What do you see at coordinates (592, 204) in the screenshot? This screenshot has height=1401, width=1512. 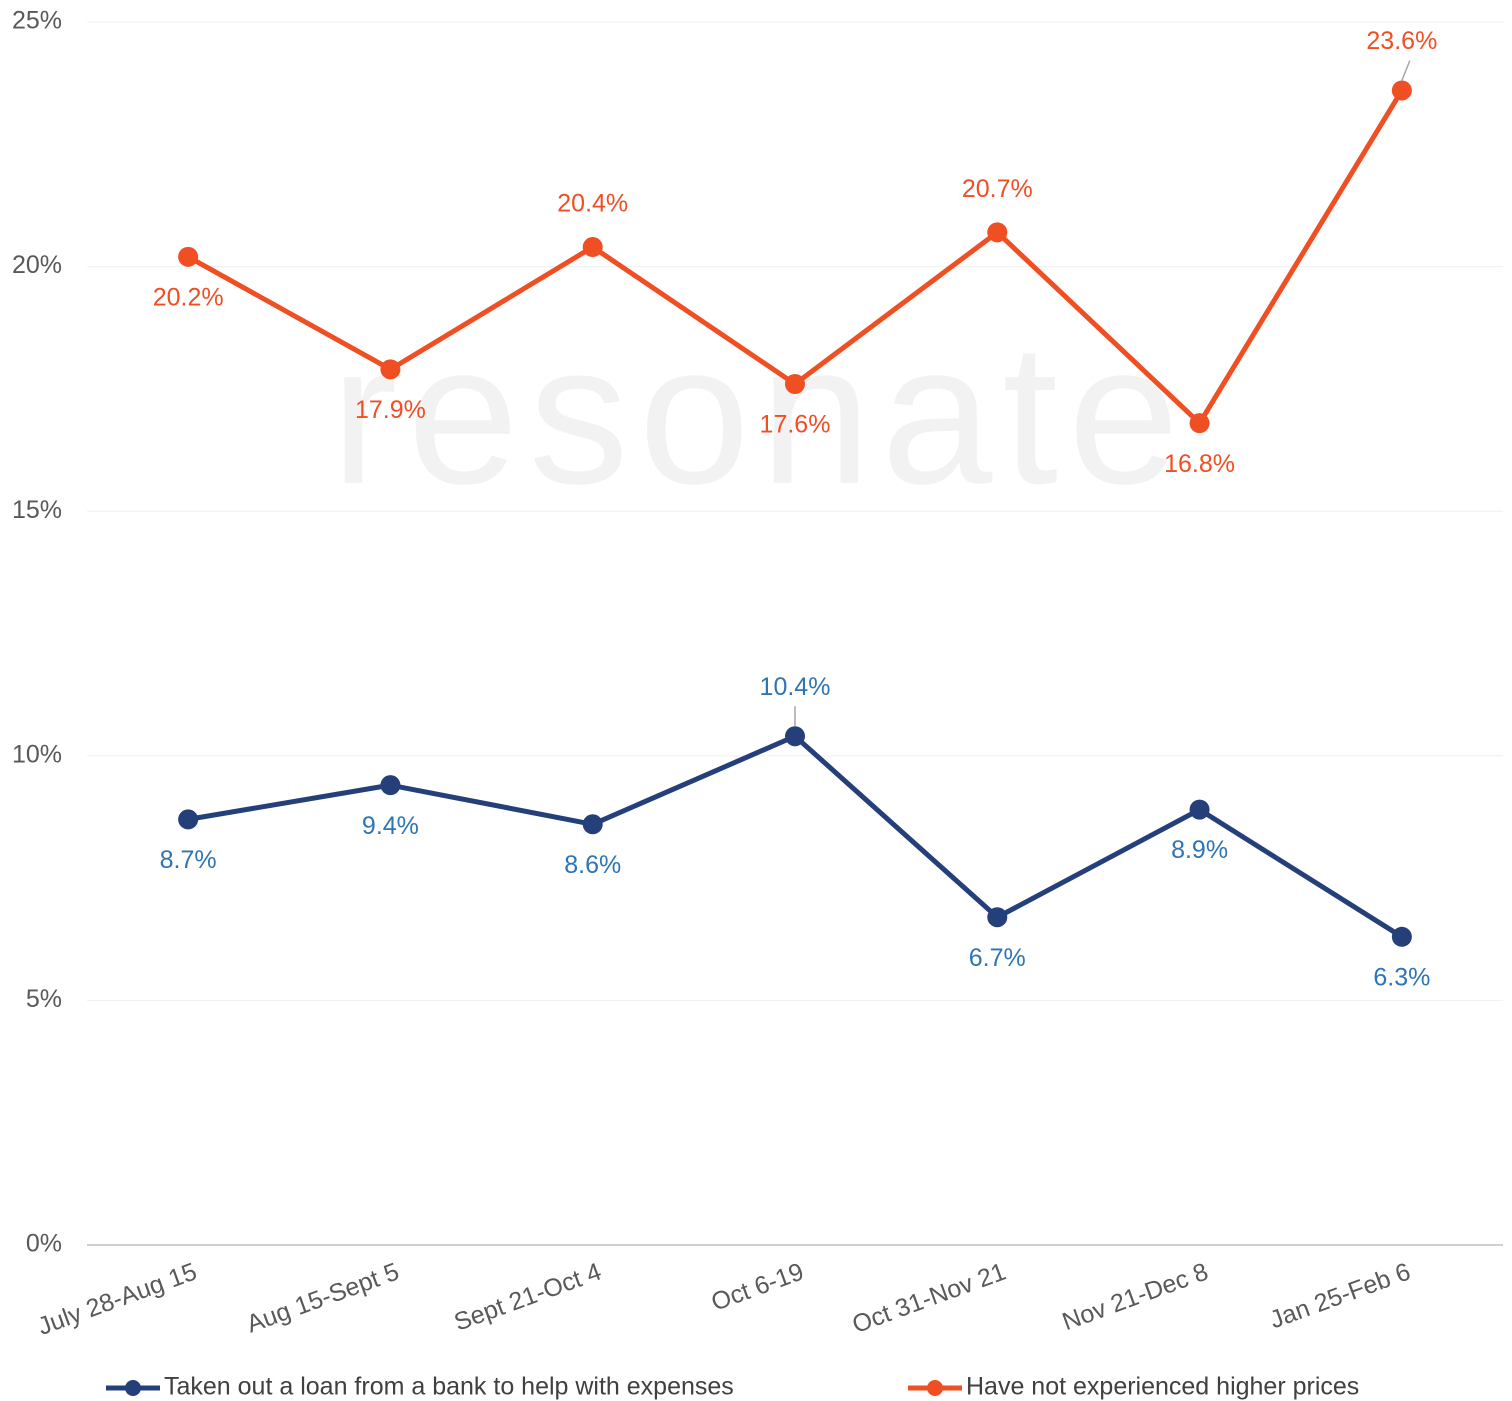 I see `data-label: 20.4%` at bounding box center [592, 204].